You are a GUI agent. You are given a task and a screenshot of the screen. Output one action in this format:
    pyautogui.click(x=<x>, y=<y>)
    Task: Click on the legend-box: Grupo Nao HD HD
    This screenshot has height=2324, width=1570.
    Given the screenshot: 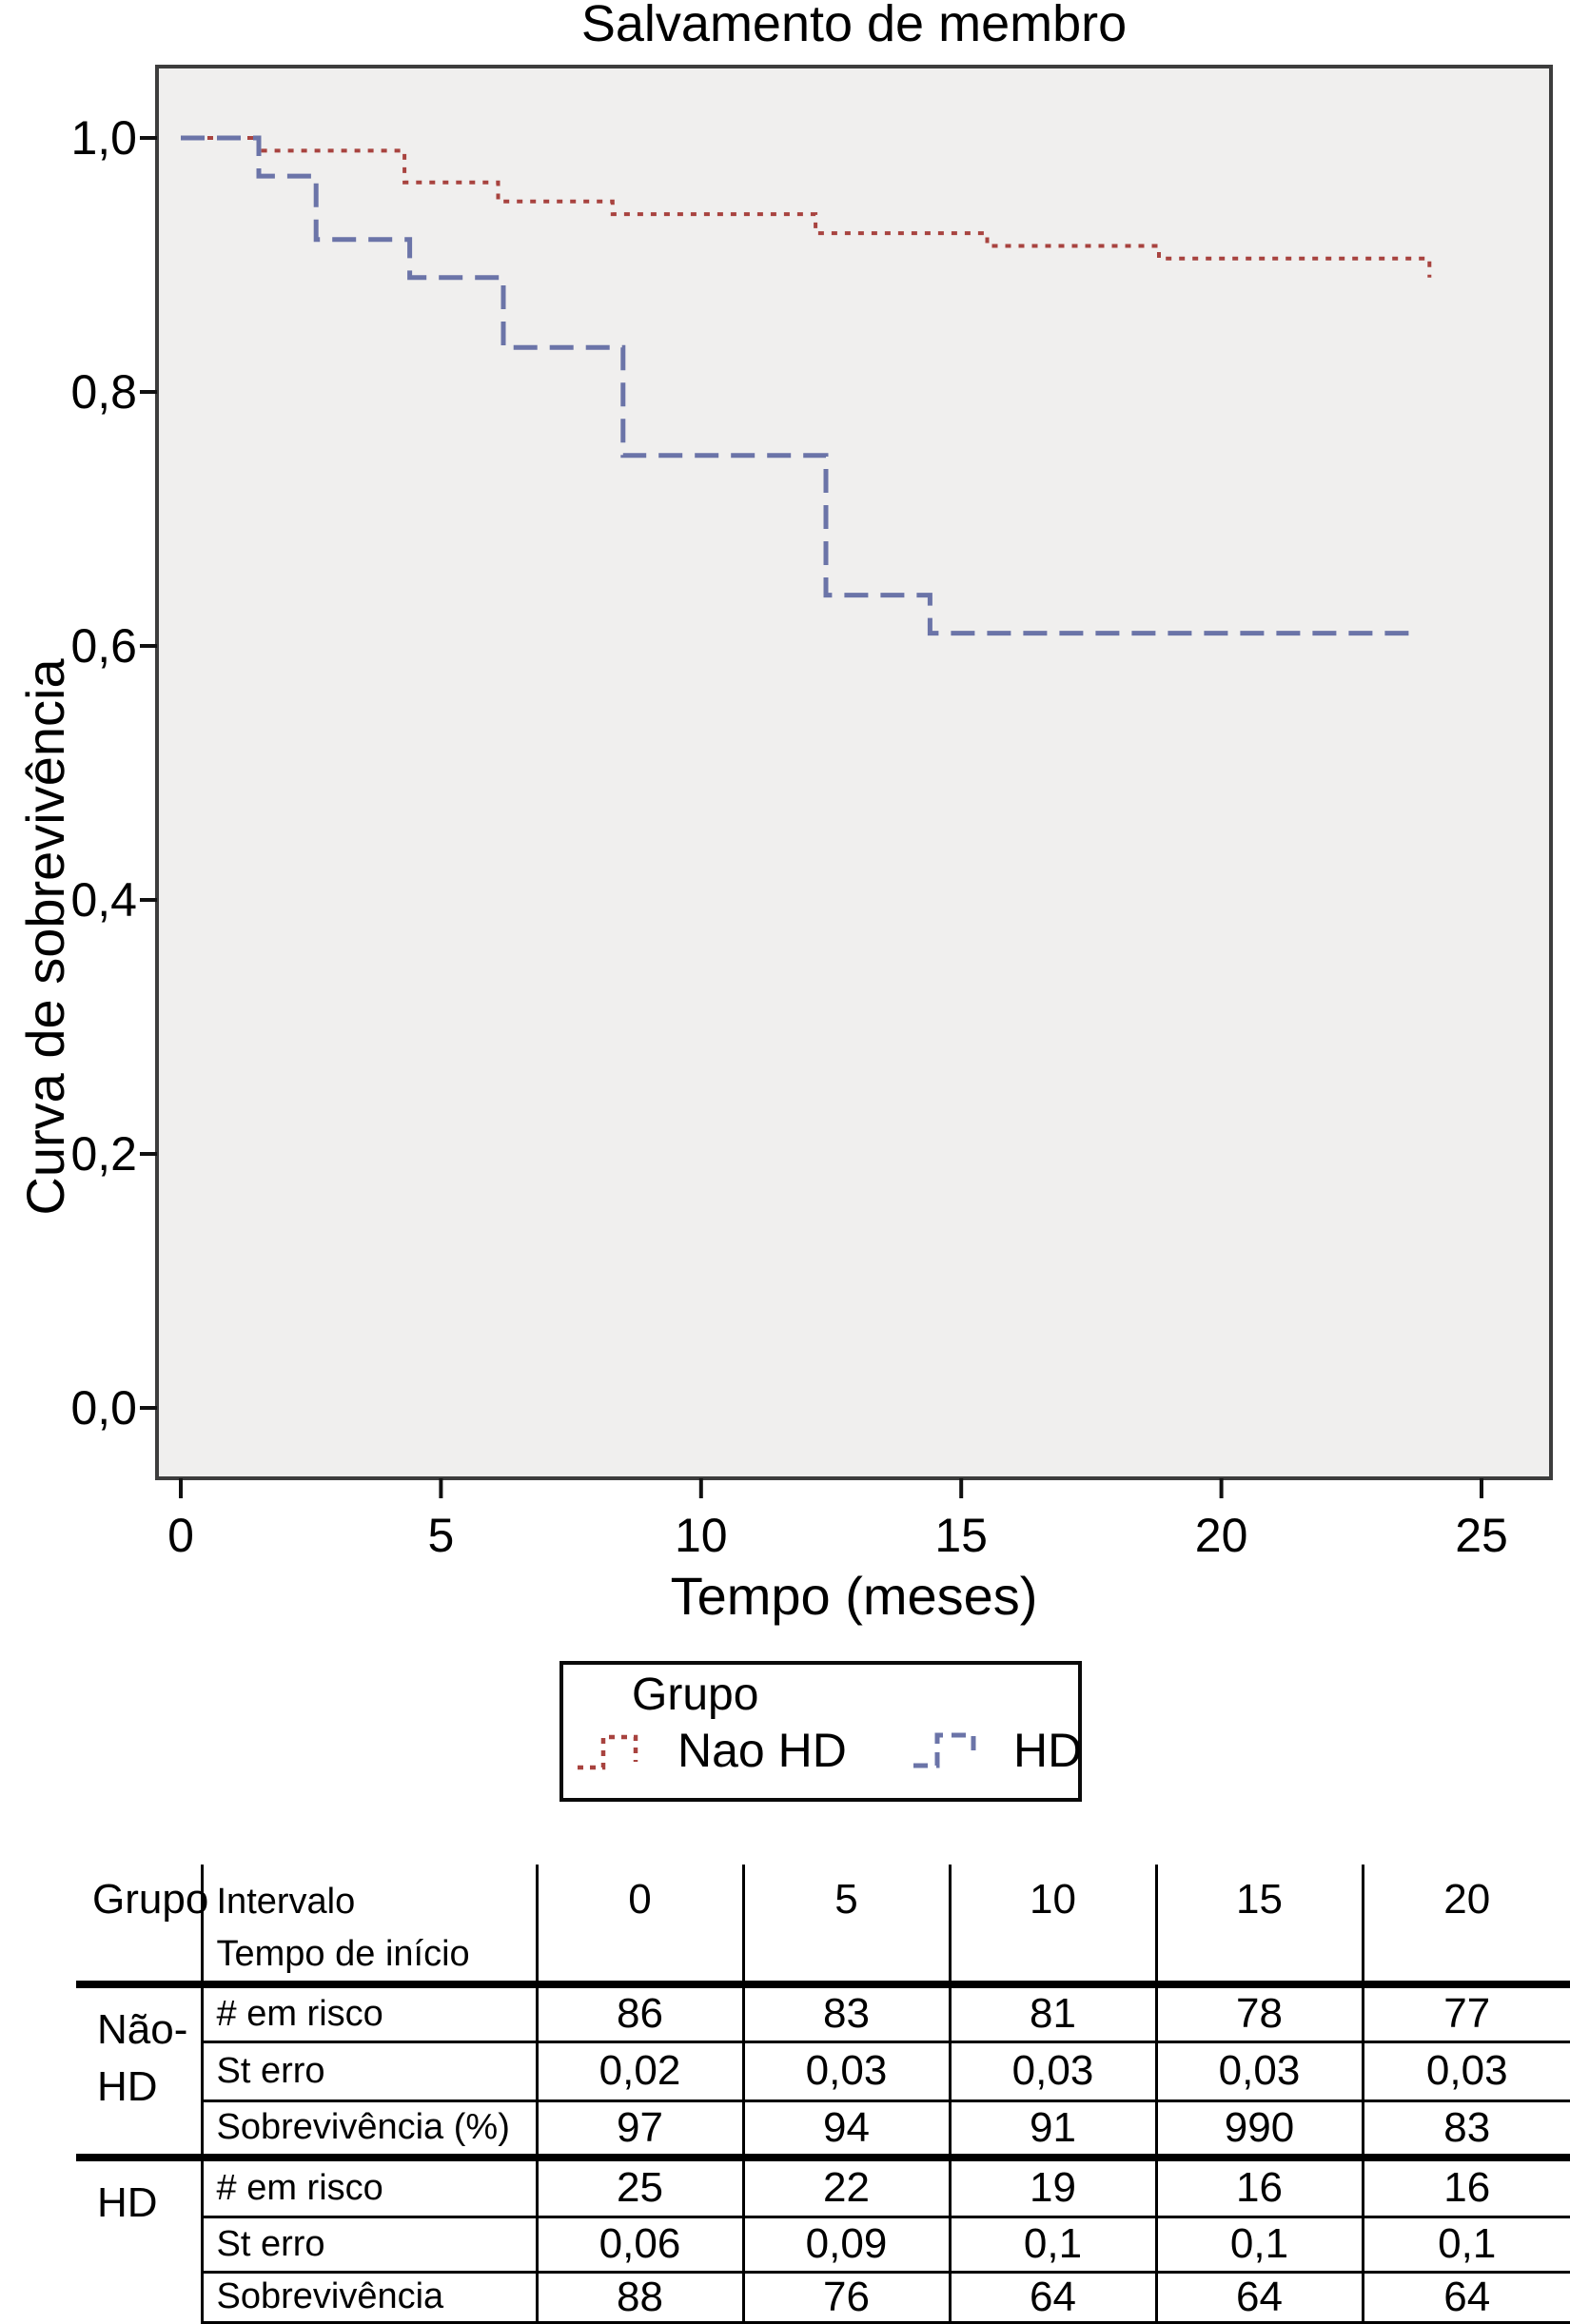 What is the action you would take?
    pyautogui.click(x=821, y=1731)
    